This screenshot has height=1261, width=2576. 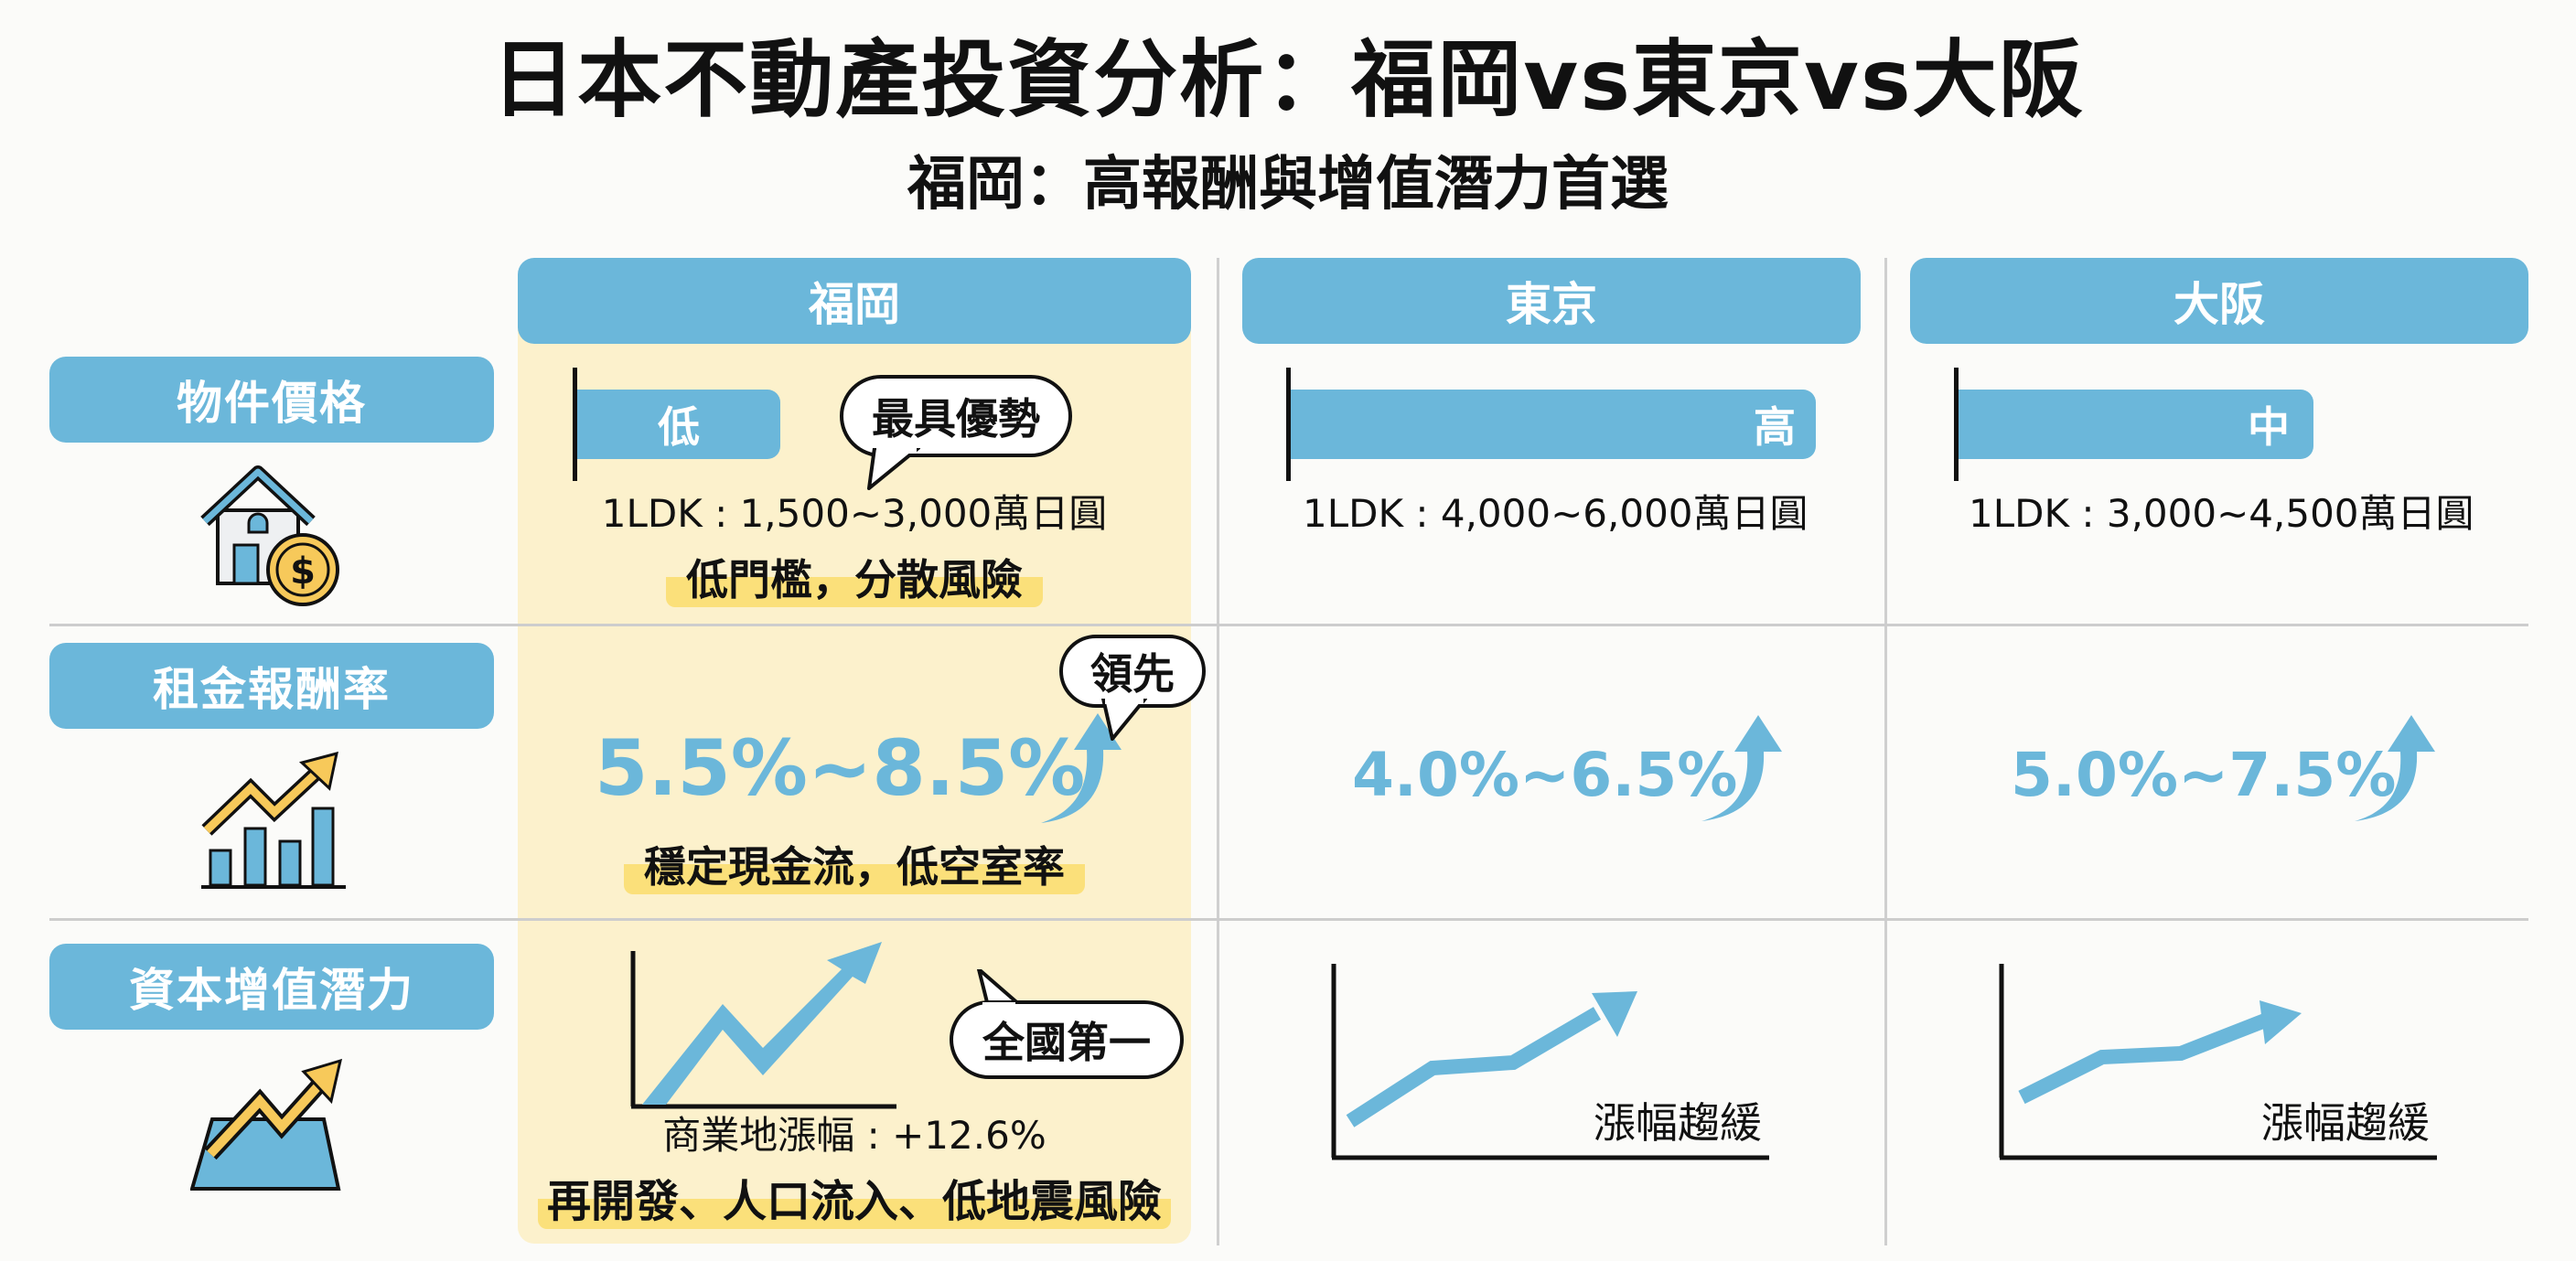 I want to click on callout-bubble-advantage: 最具優勢, so click(x=956, y=432).